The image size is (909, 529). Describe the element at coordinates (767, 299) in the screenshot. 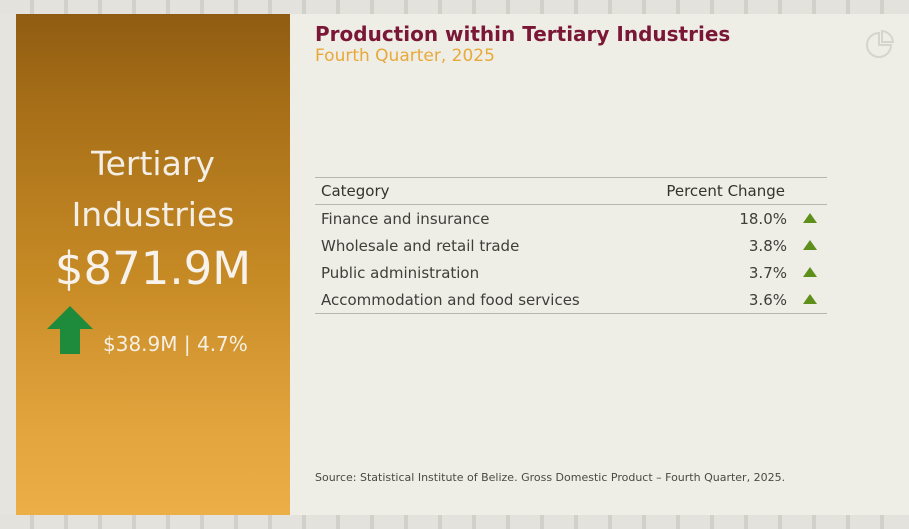

I see `row-percent-change: 3.6%` at that location.